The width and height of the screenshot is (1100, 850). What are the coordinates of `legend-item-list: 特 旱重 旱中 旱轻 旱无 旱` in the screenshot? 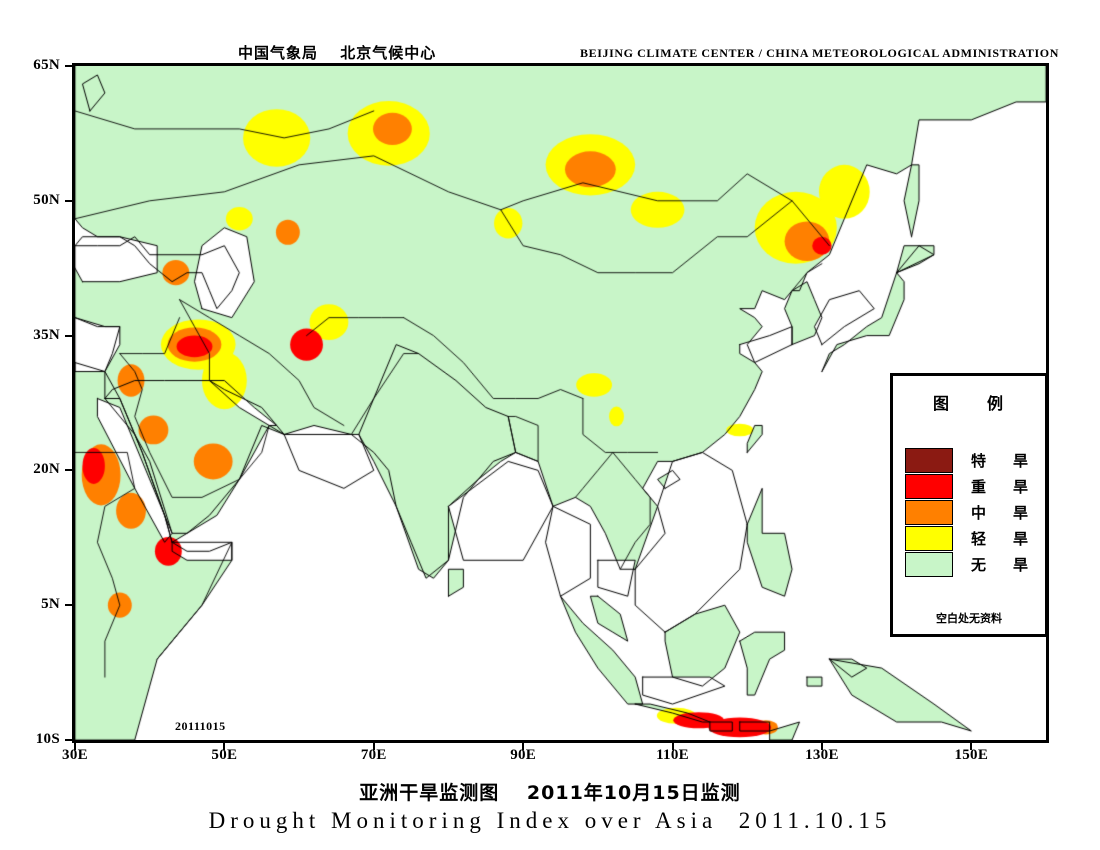 It's located at (975, 512).